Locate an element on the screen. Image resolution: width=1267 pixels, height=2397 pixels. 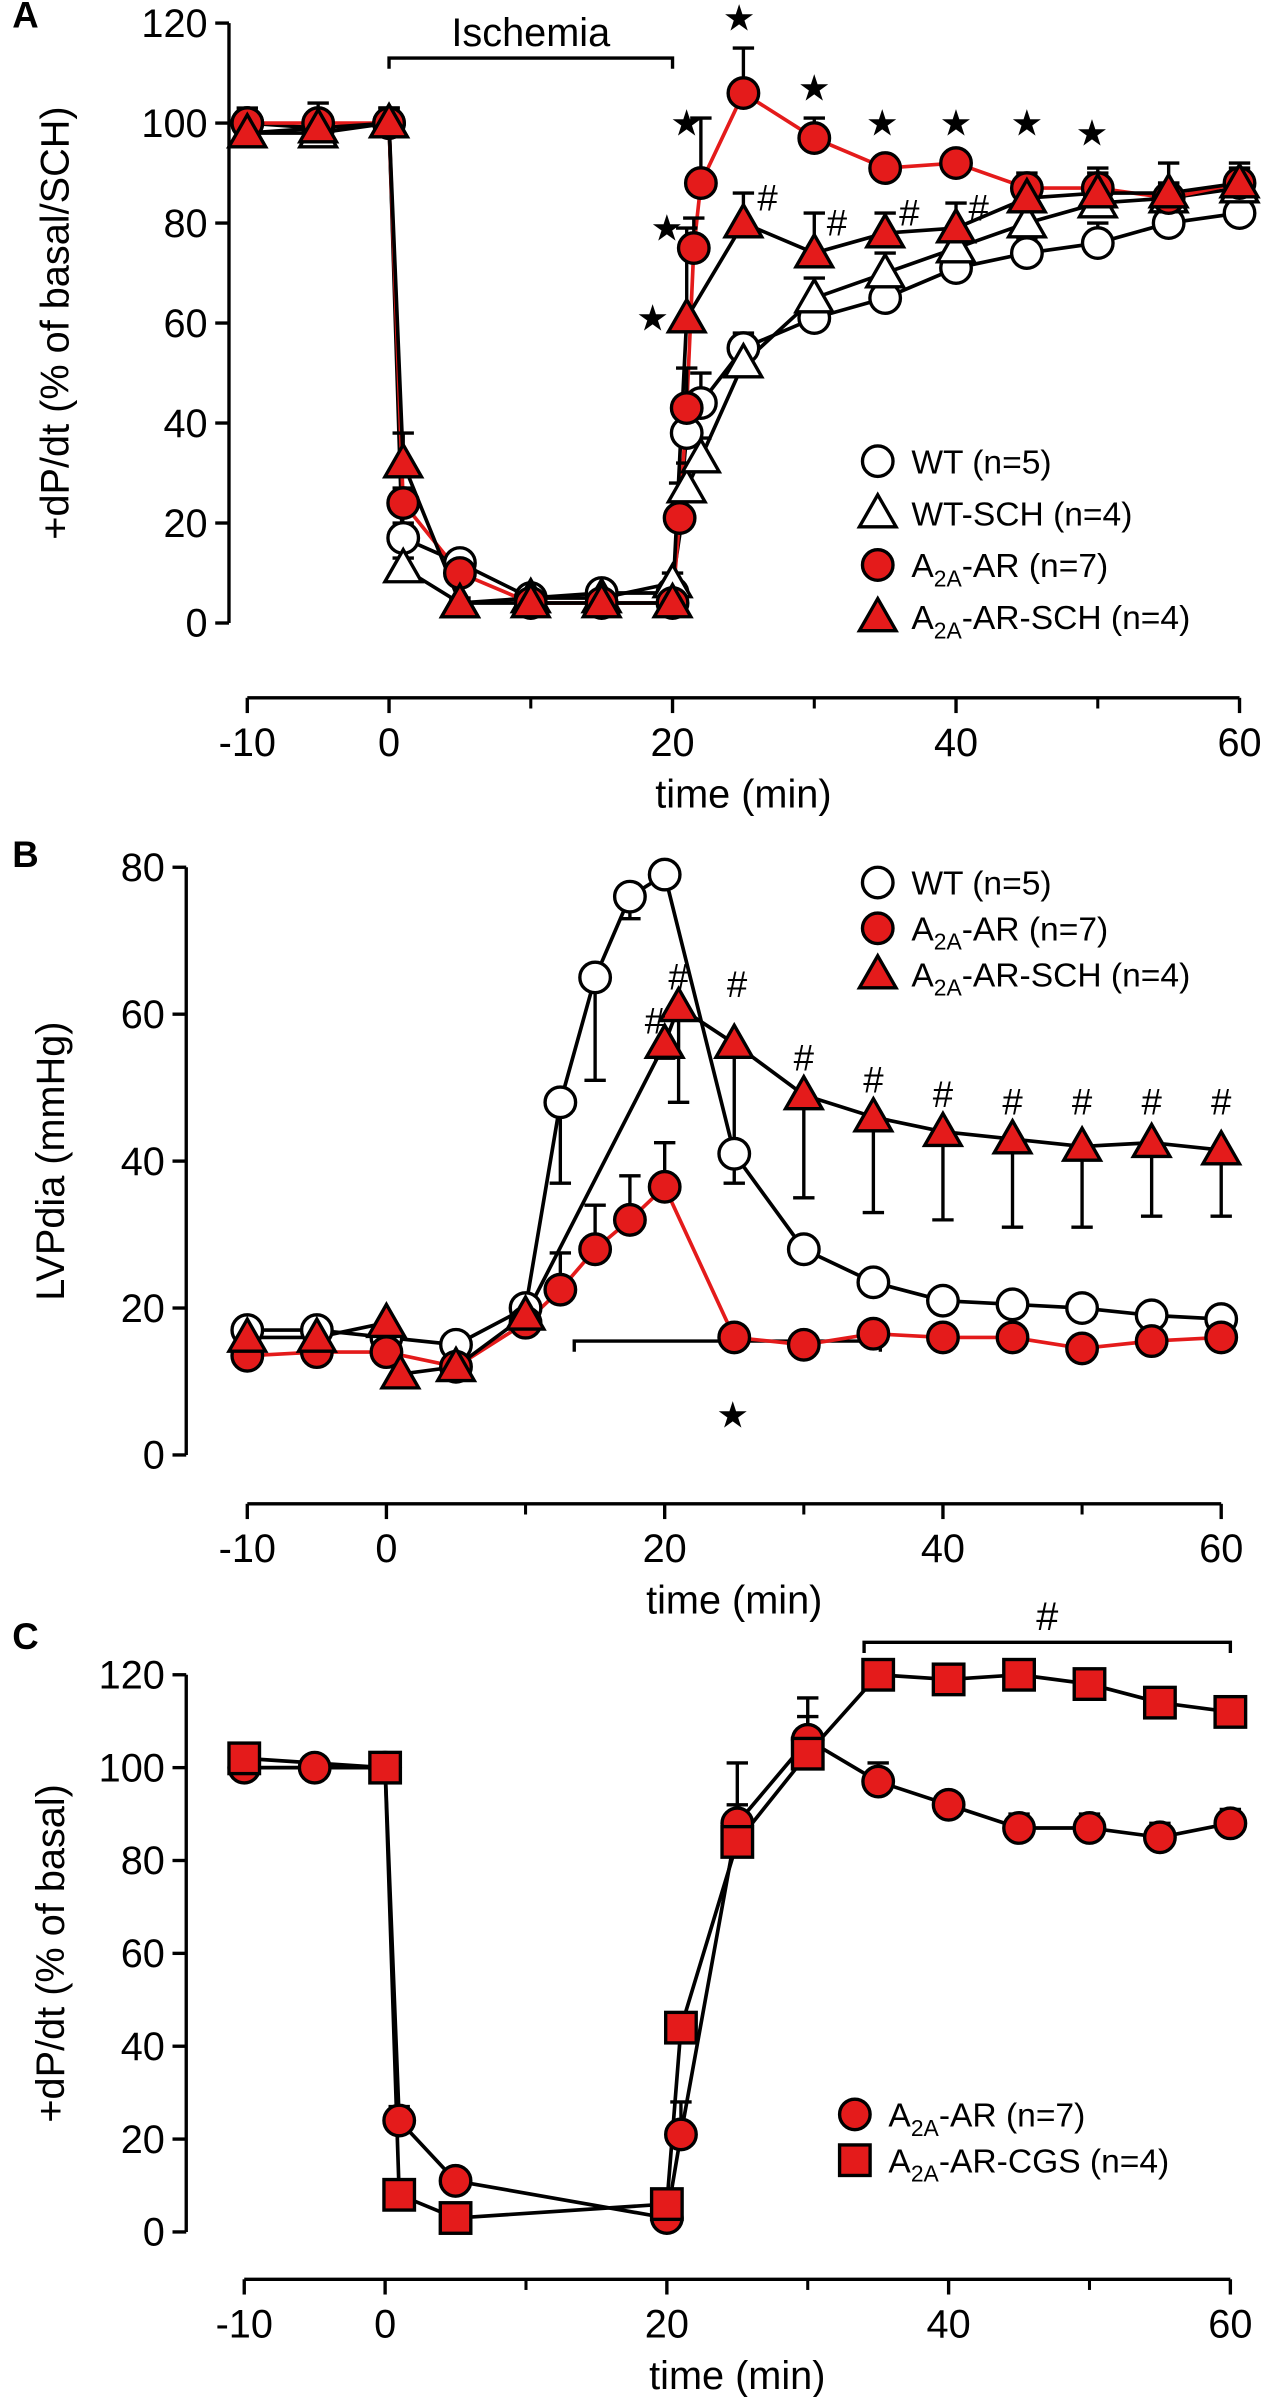
bracket is located at coordinates (531, 62).